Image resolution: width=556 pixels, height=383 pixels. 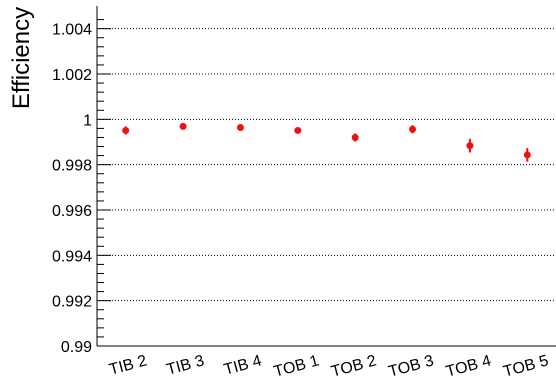 I want to click on x-tick-label: TOB 3, so click(x=411, y=366).